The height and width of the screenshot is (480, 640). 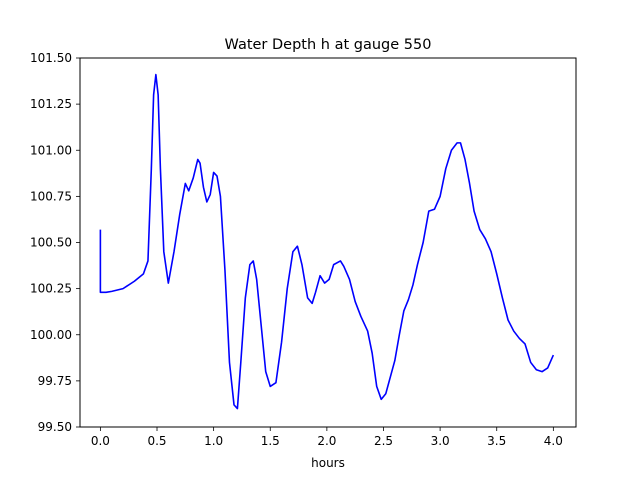 What do you see at coordinates (100, 441) in the screenshot?
I see `x-tick-label: 0.0` at bounding box center [100, 441].